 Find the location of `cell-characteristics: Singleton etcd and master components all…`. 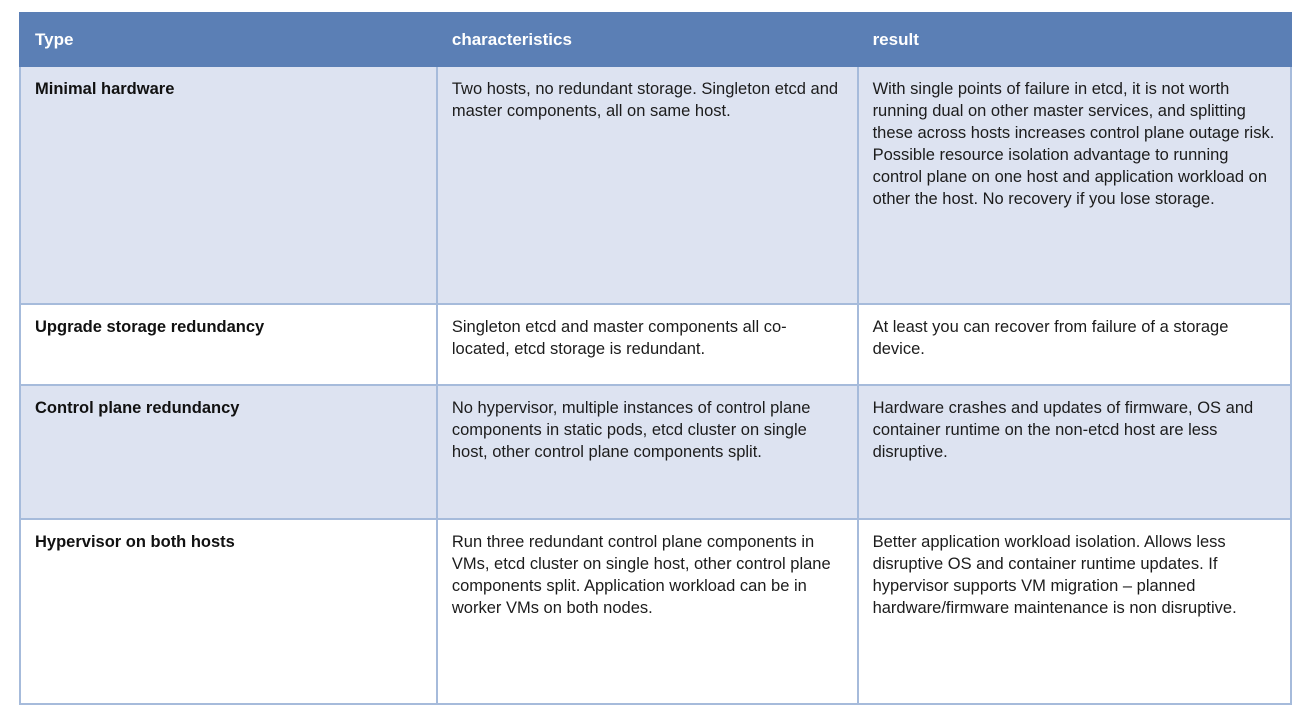

cell-characteristics: Singleton etcd and master components all… is located at coordinates (647, 344).